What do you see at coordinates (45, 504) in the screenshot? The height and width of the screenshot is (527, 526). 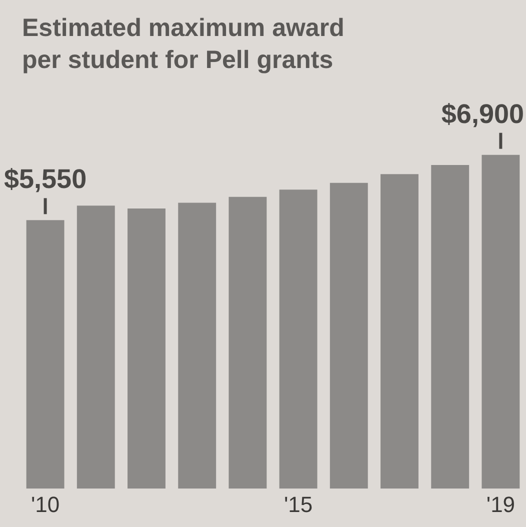 I see `x-tick-label: '10` at bounding box center [45, 504].